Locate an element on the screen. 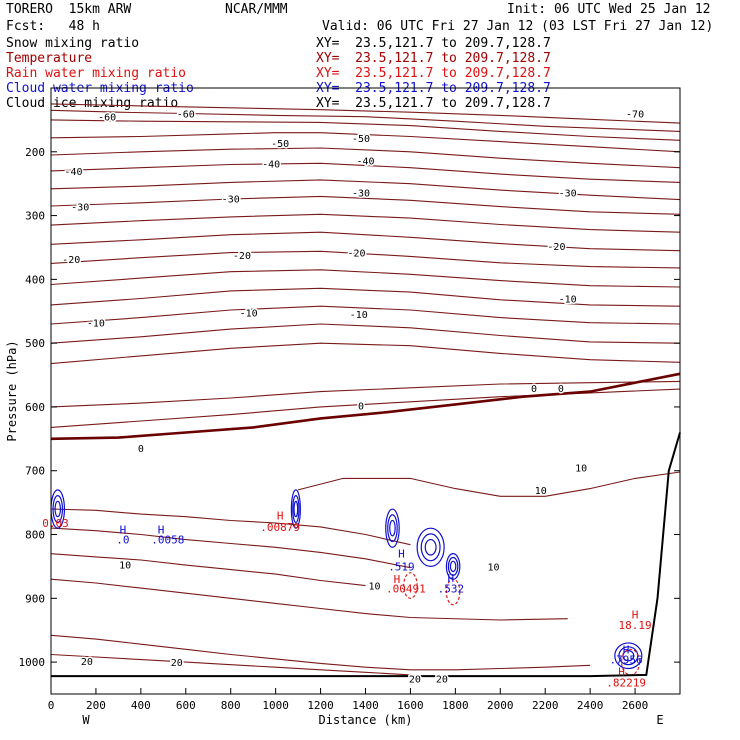  y-tick-label-1: 300 is located at coordinates (35, 216).